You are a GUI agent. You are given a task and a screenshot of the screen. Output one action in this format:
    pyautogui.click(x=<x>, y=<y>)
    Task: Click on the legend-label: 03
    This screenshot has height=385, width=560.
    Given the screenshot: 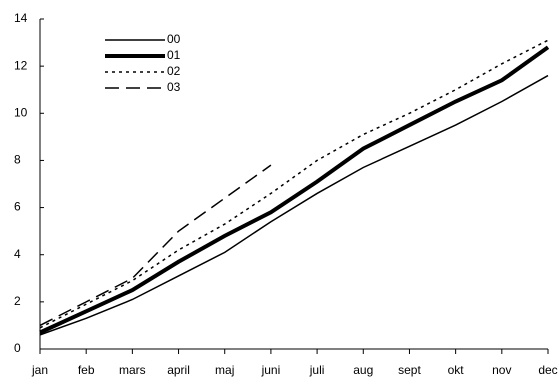 What is the action you would take?
    pyautogui.click(x=174, y=87)
    